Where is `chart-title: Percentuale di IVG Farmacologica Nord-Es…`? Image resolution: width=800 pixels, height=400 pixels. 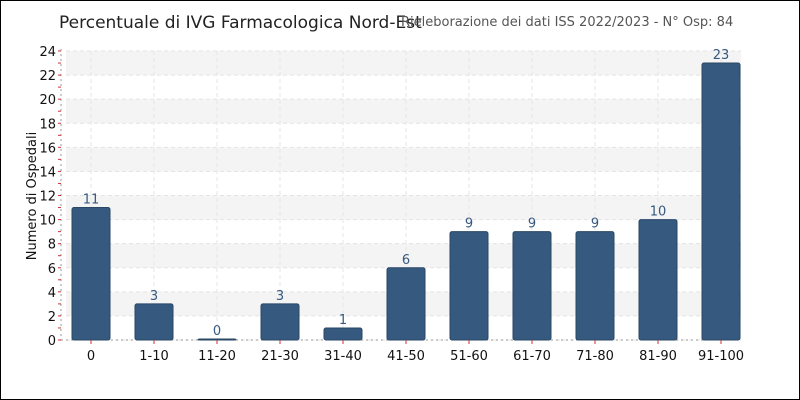 chart-title: Percentuale di IVG Farmacologica Nord-Es… is located at coordinates (240, 23).